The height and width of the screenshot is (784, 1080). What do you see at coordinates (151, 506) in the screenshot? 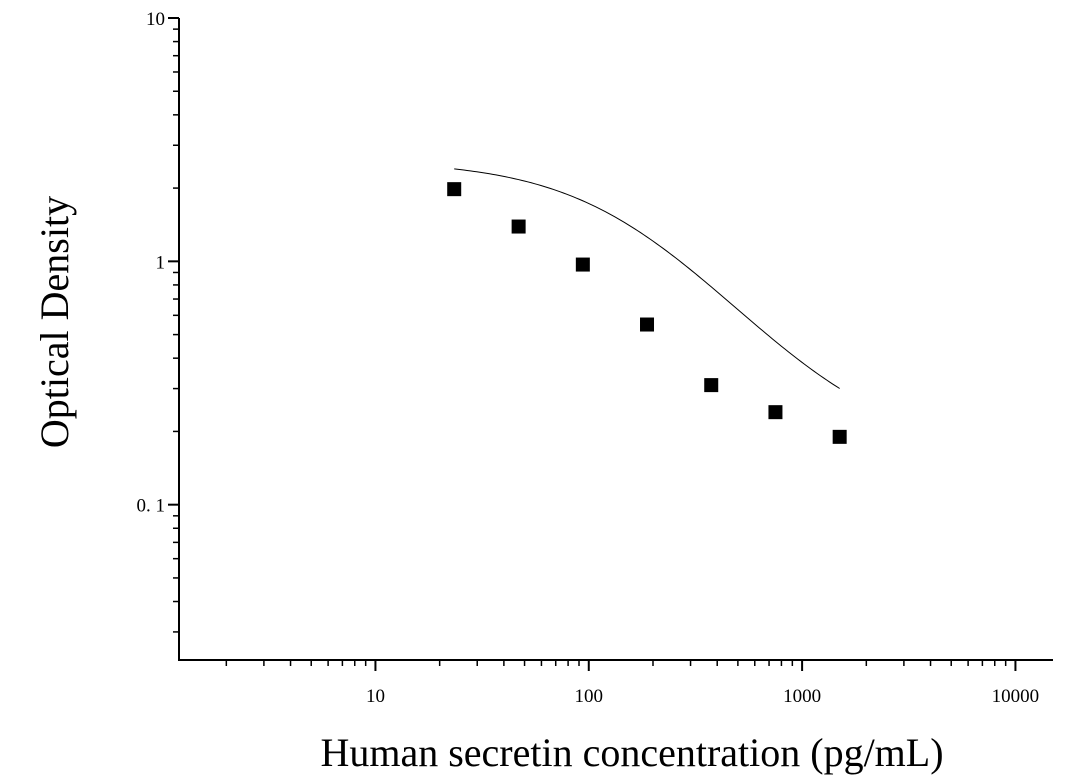
I see `y-tick-label: 0. 1` at bounding box center [151, 506].